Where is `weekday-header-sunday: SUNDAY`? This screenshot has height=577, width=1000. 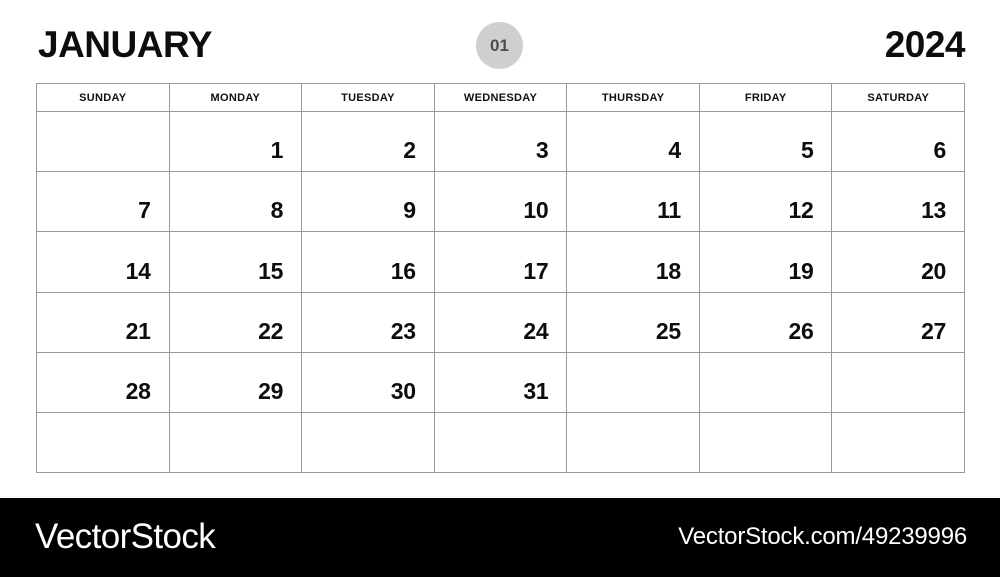 weekday-header-sunday: SUNDAY is located at coordinates (103, 98).